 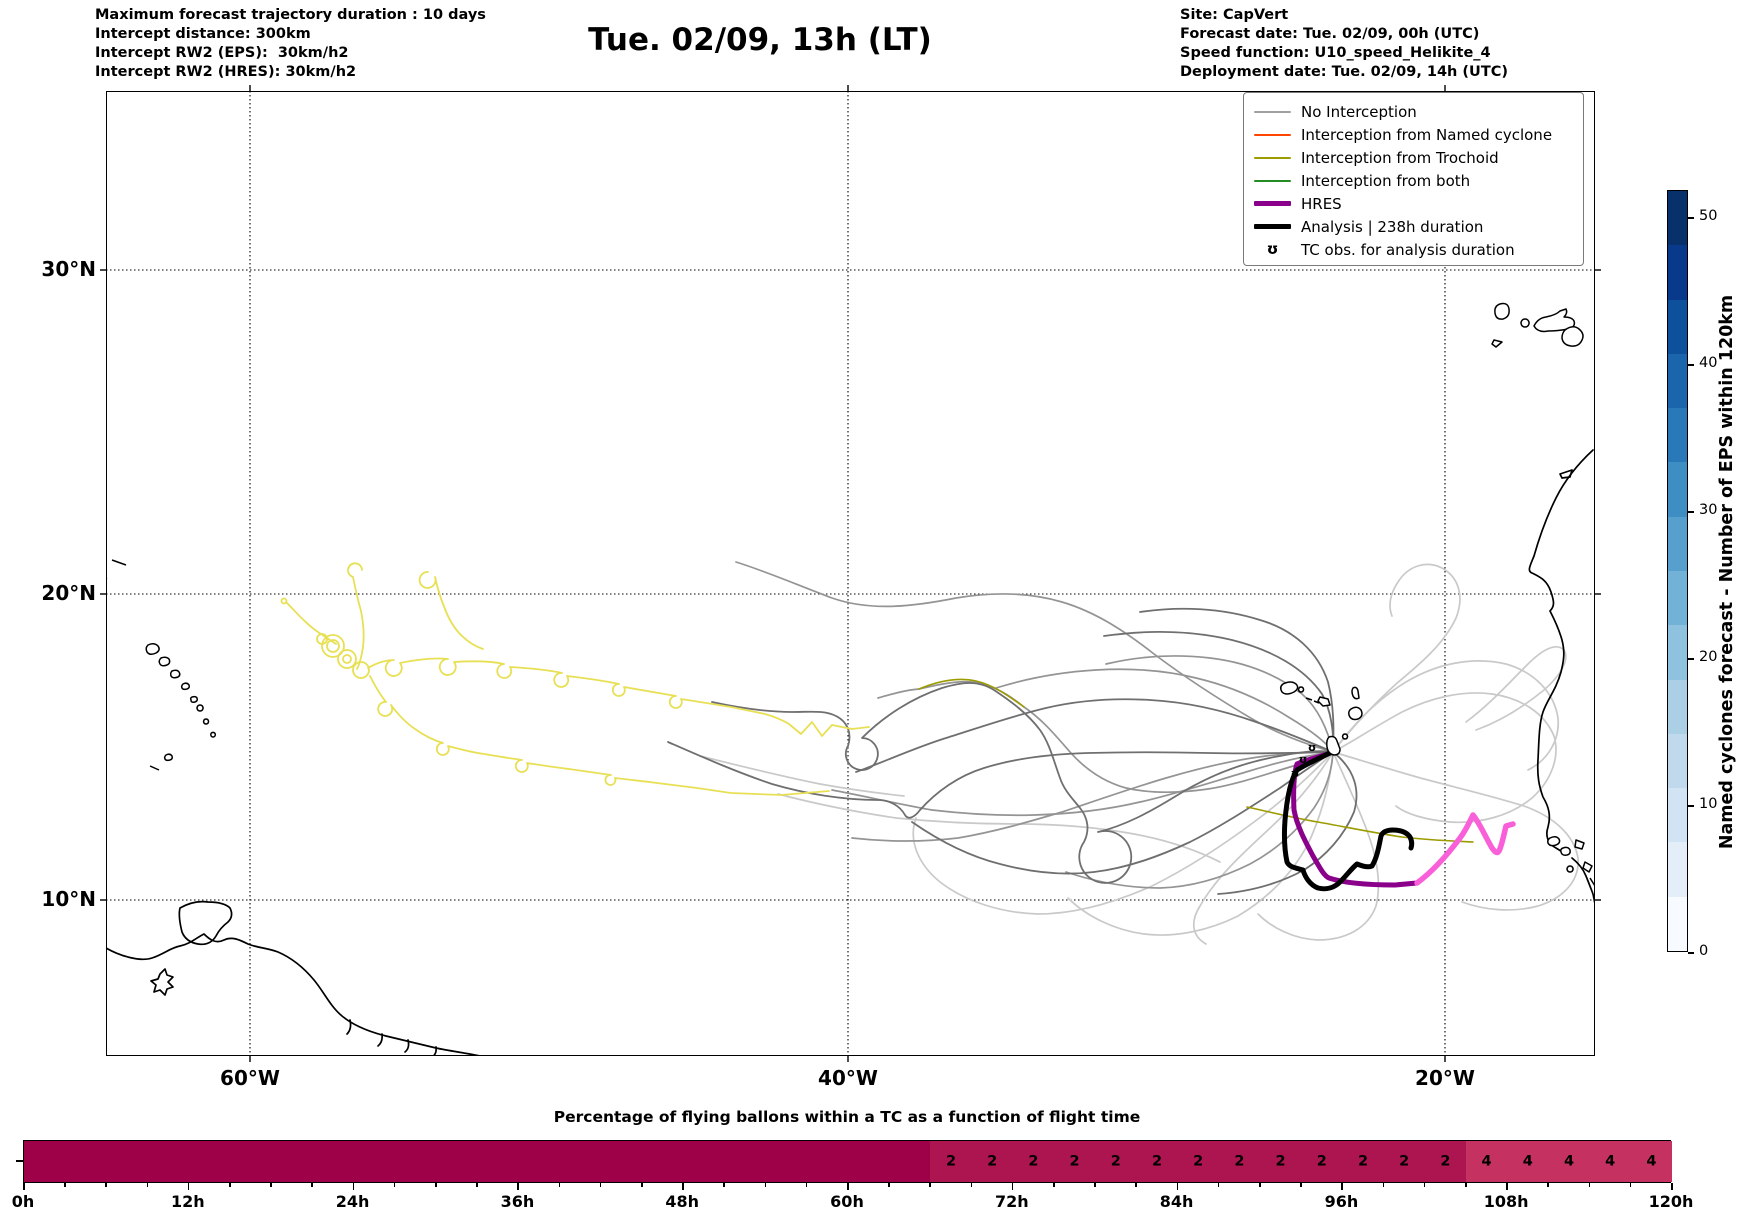 I want to click on lat-label: 20°N, so click(x=68, y=593).